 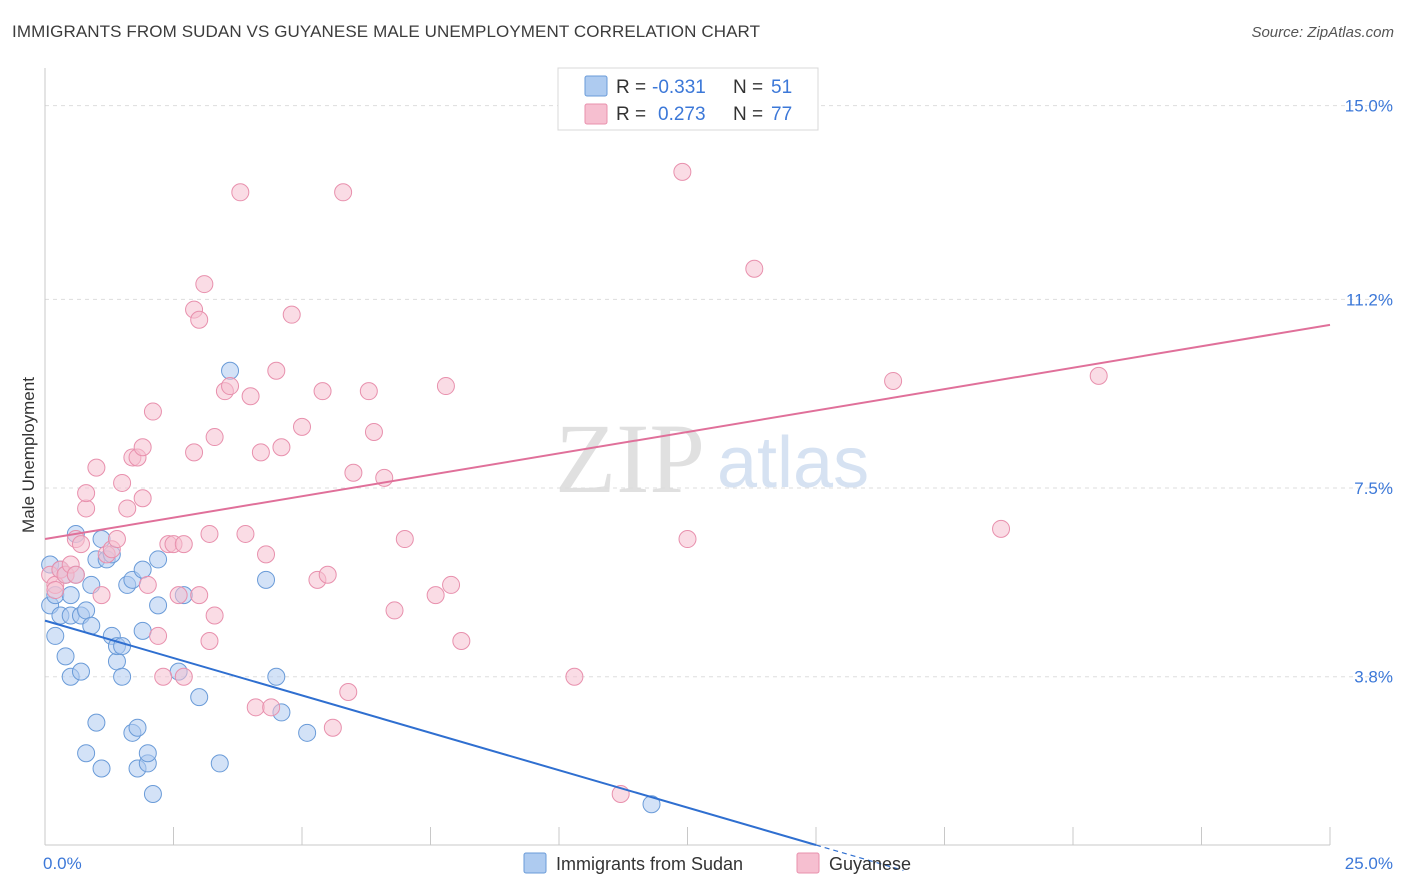 What do you see at coordinates (748, 87) in the screenshot?
I see `legend-n-label-1: N =` at bounding box center [748, 87].